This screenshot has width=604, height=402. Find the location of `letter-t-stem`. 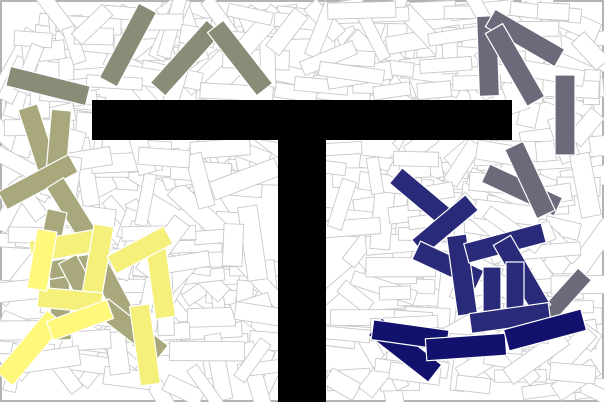

letter-t-stem is located at coordinates (302, 251).